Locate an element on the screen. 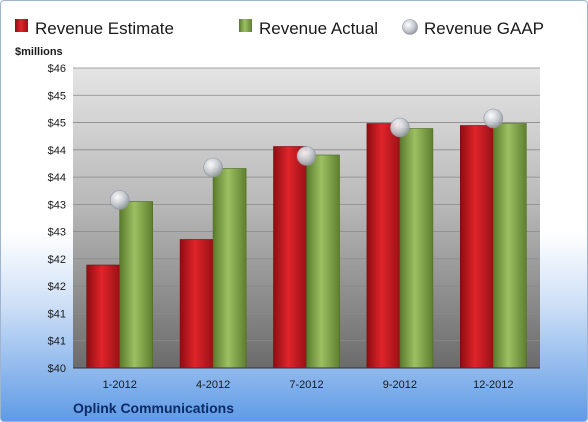 Image resolution: width=588 pixels, height=422 pixels. company-name: Oplink Communications is located at coordinates (153, 408).